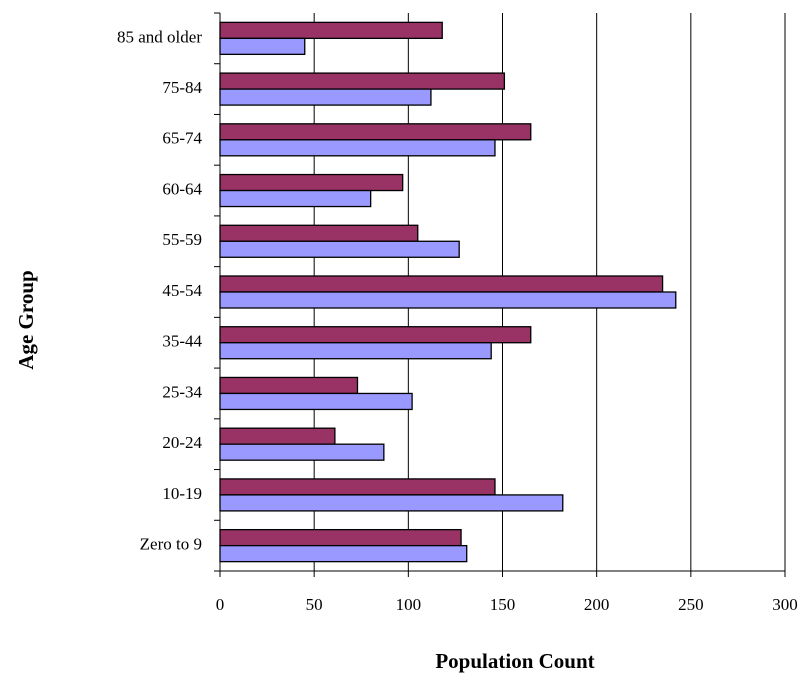 The width and height of the screenshot is (806, 682). What do you see at coordinates (409, 604) in the screenshot?
I see `x-tick-label: 100` at bounding box center [409, 604].